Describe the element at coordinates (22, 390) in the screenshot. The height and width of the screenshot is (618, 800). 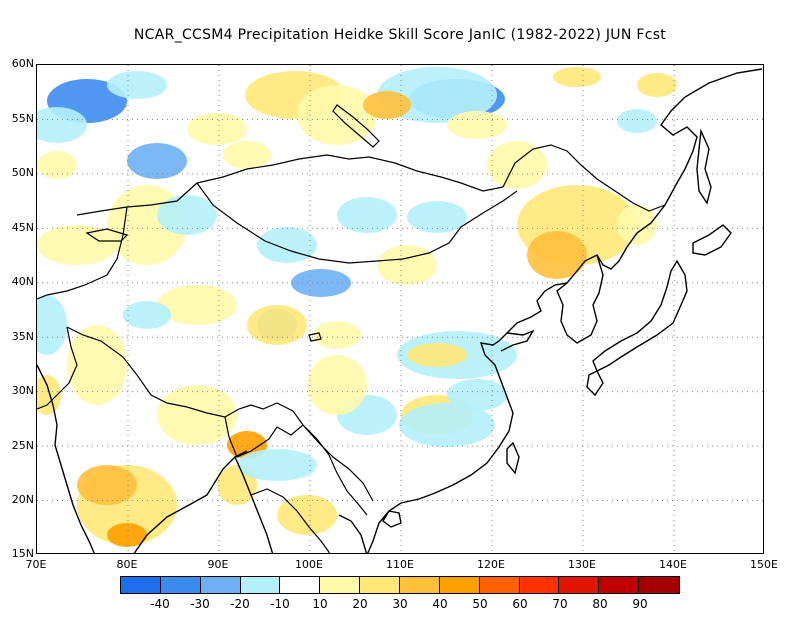
I see `lat-label: 30N` at that location.